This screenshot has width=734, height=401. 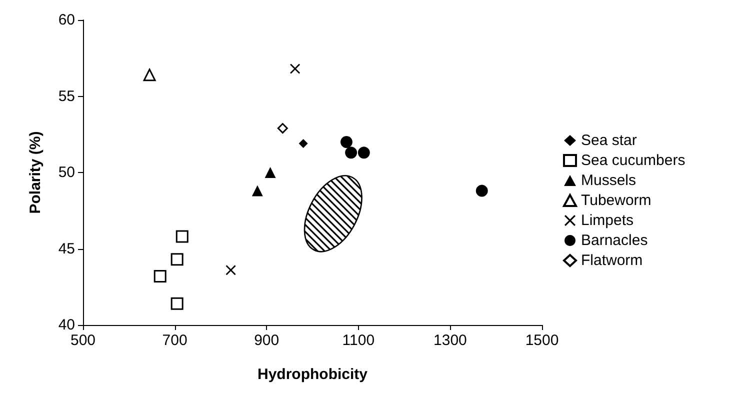 What do you see at coordinates (358, 340) in the screenshot?
I see `x-tick-label: 1100` at bounding box center [358, 340].